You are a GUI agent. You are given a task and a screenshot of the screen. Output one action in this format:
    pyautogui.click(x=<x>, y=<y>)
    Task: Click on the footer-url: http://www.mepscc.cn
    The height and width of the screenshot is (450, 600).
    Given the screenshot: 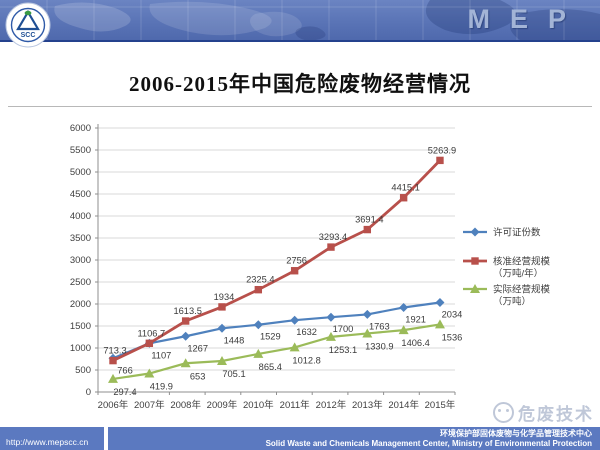 What is the action you would take?
    pyautogui.click(x=52, y=438)
    